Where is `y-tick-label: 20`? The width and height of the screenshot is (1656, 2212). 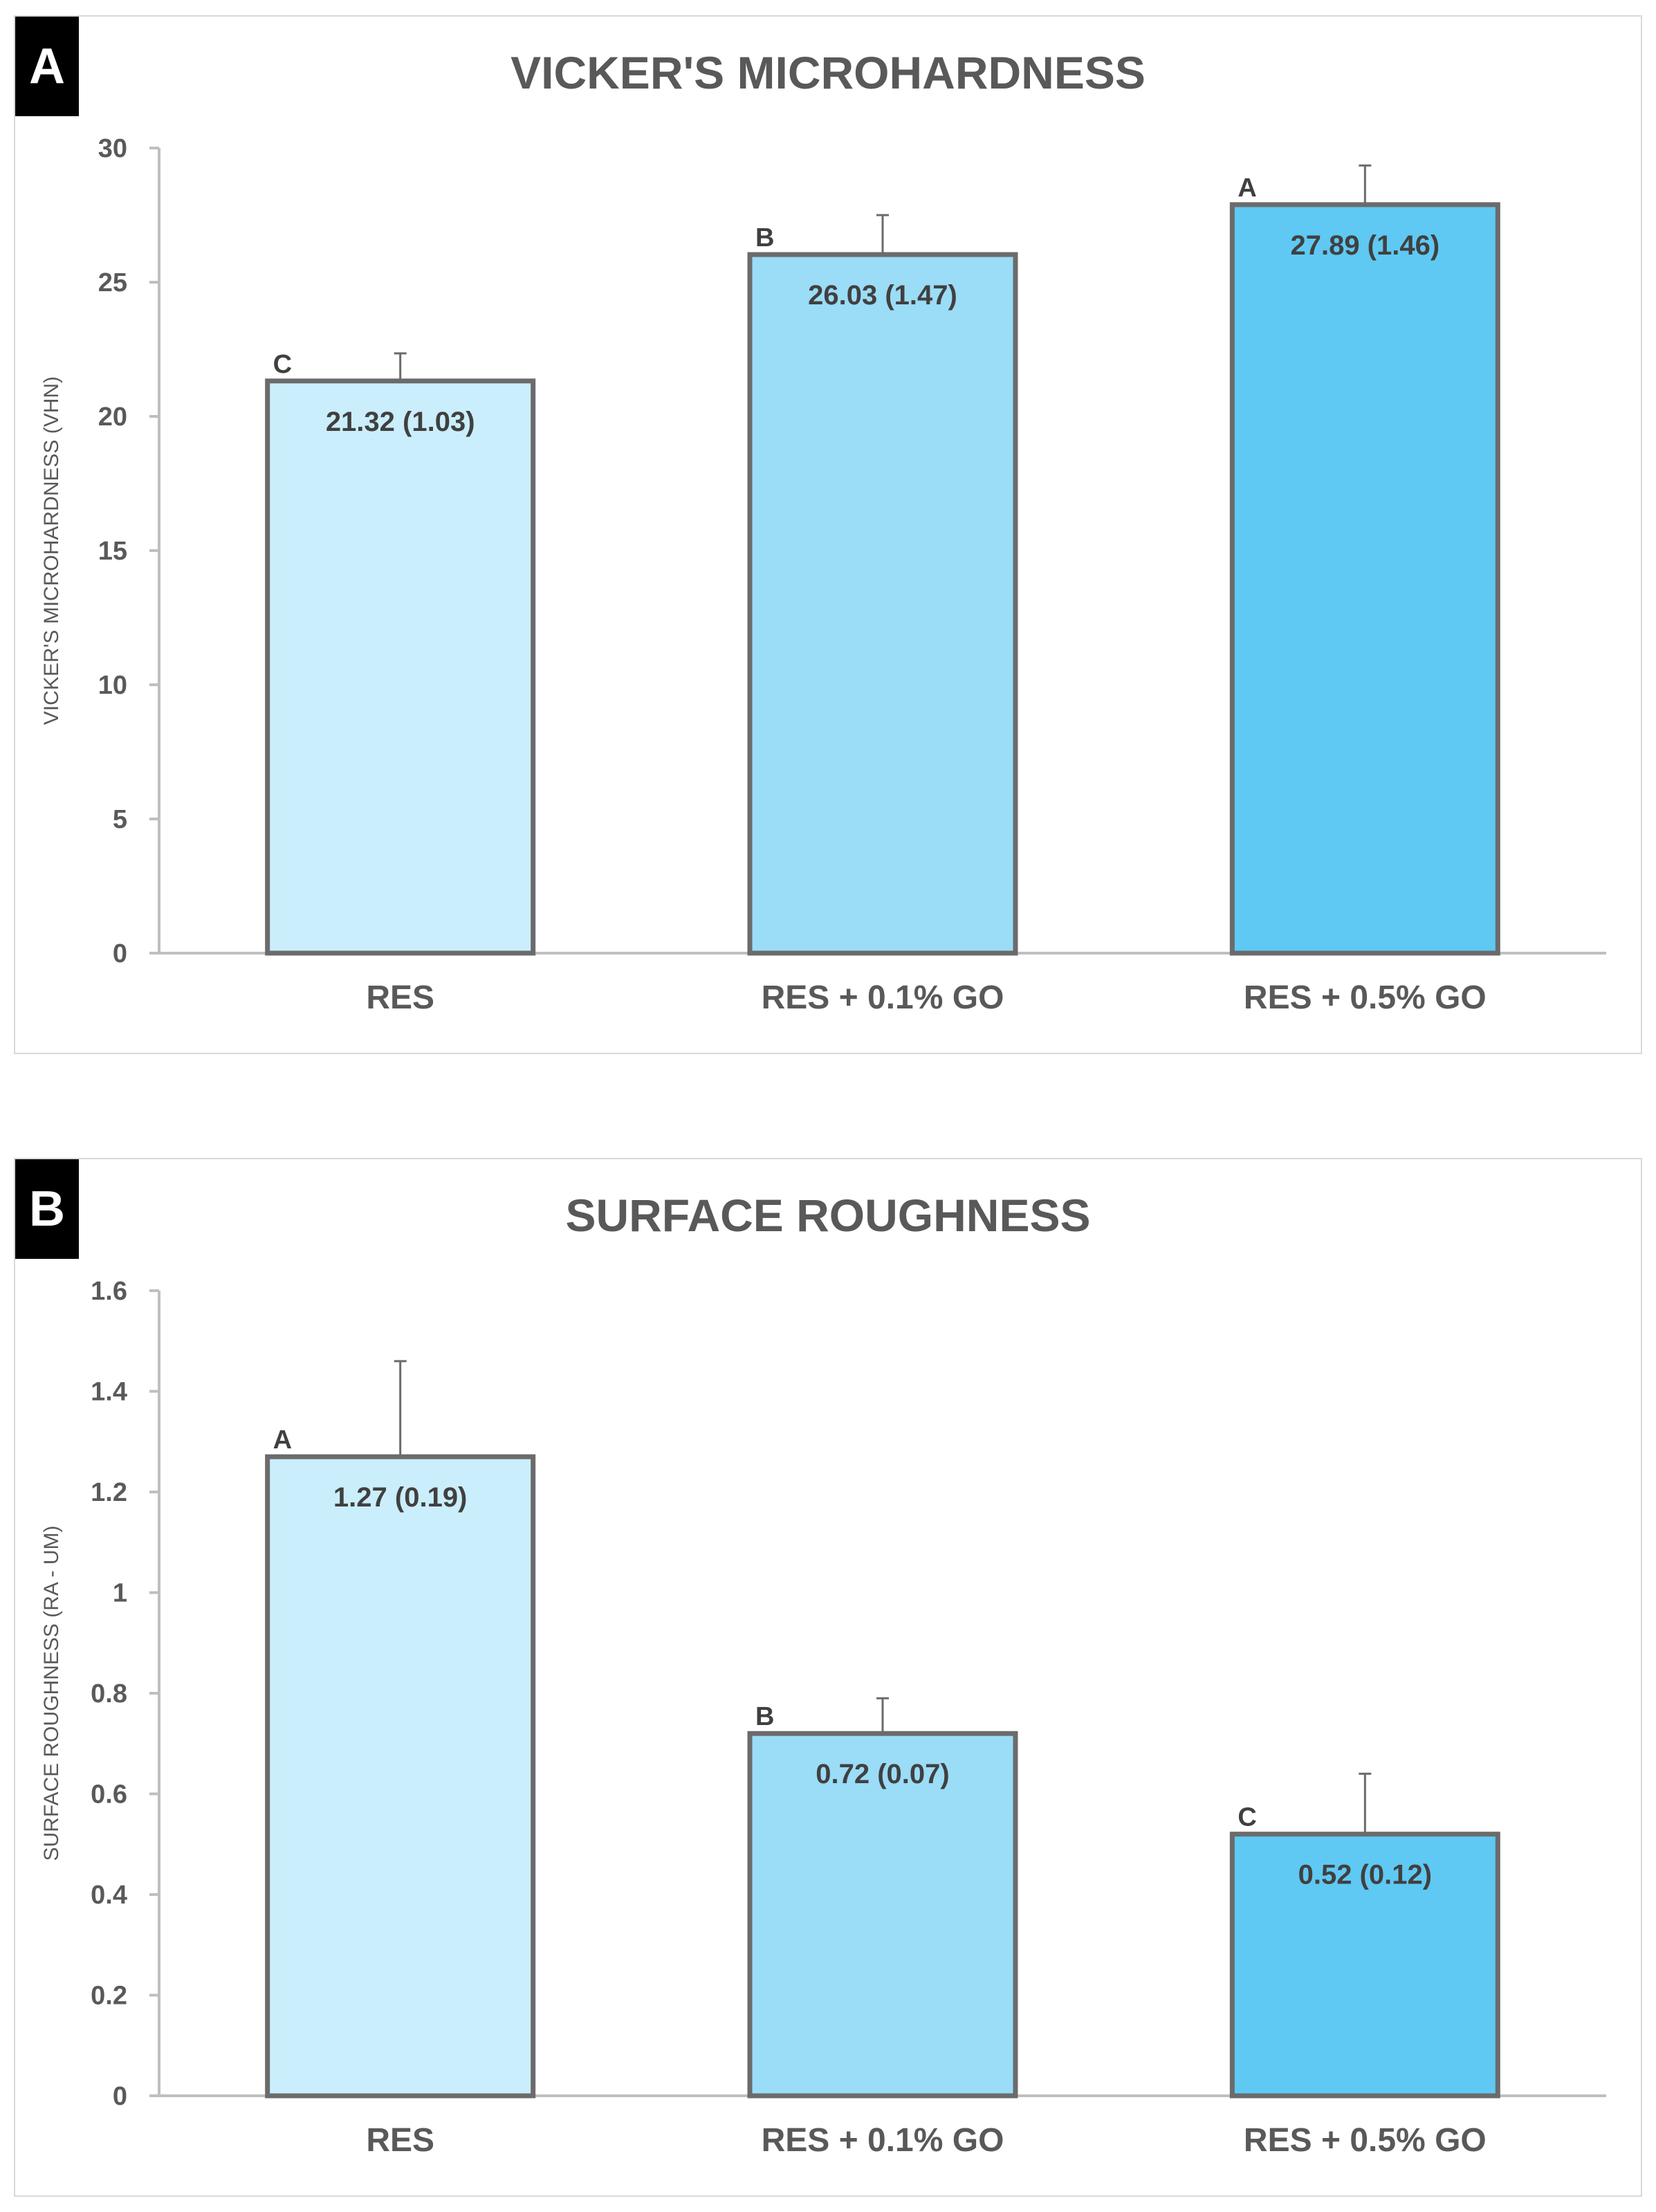 y-tick-label: 20 is located at coordinates (112, 418).